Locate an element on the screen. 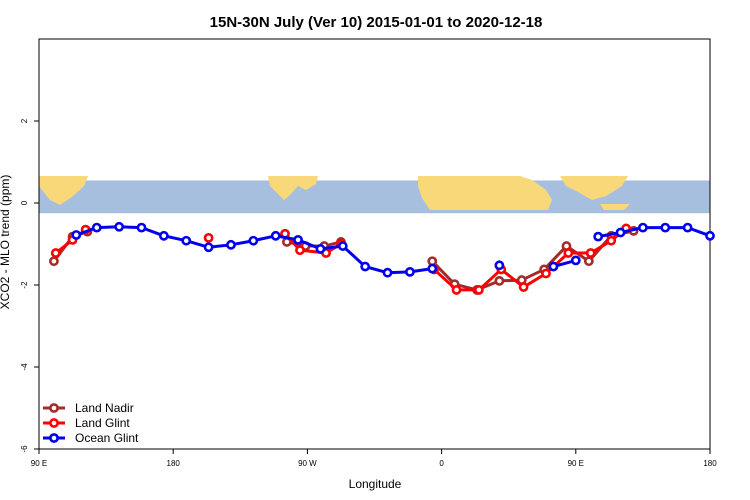  series-layer is located at coordinates (382, 258).